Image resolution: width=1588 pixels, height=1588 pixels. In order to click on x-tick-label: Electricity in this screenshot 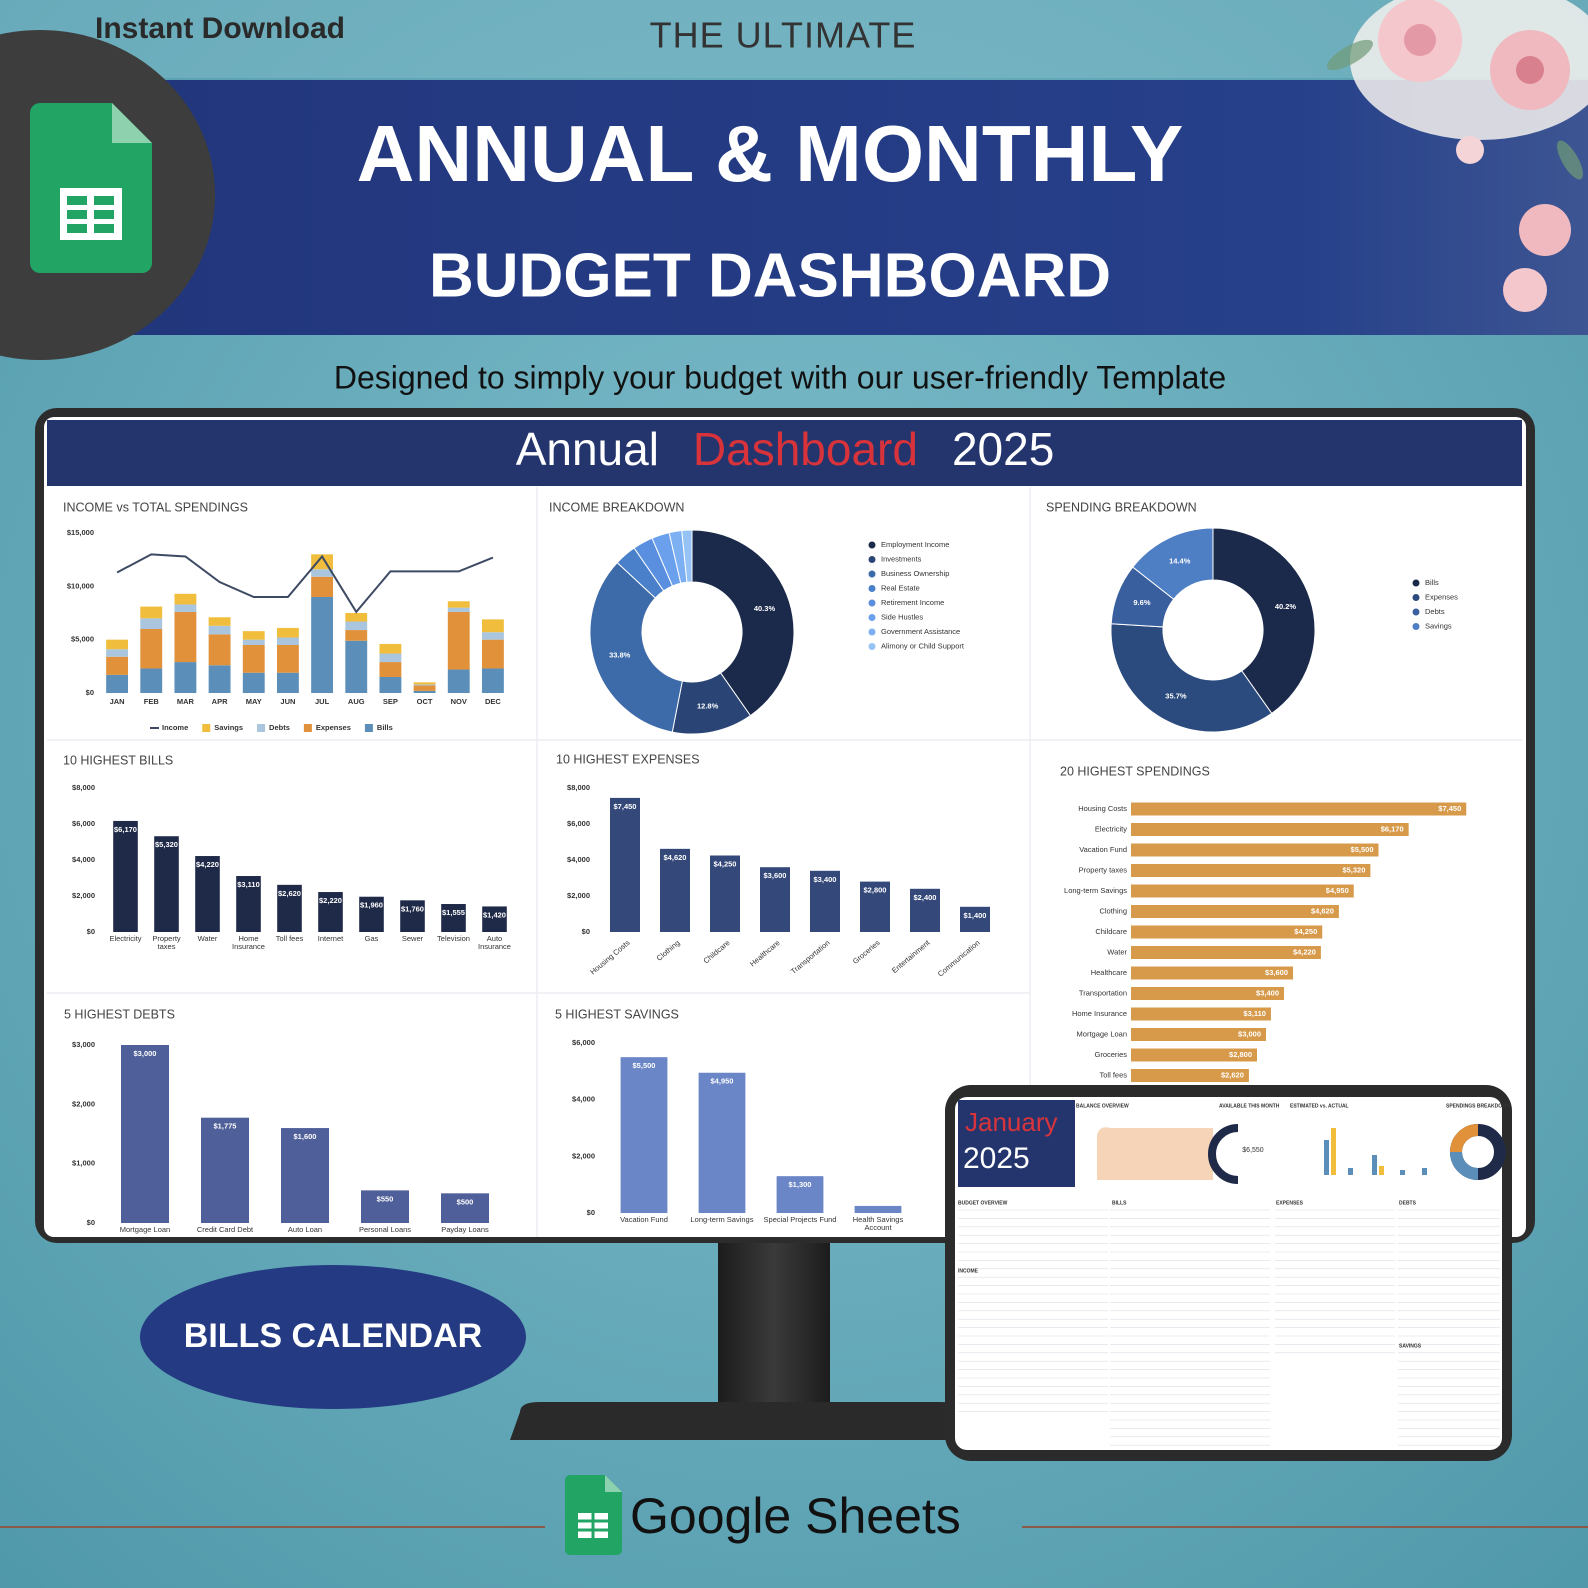, I will do `click(125, 939)`.